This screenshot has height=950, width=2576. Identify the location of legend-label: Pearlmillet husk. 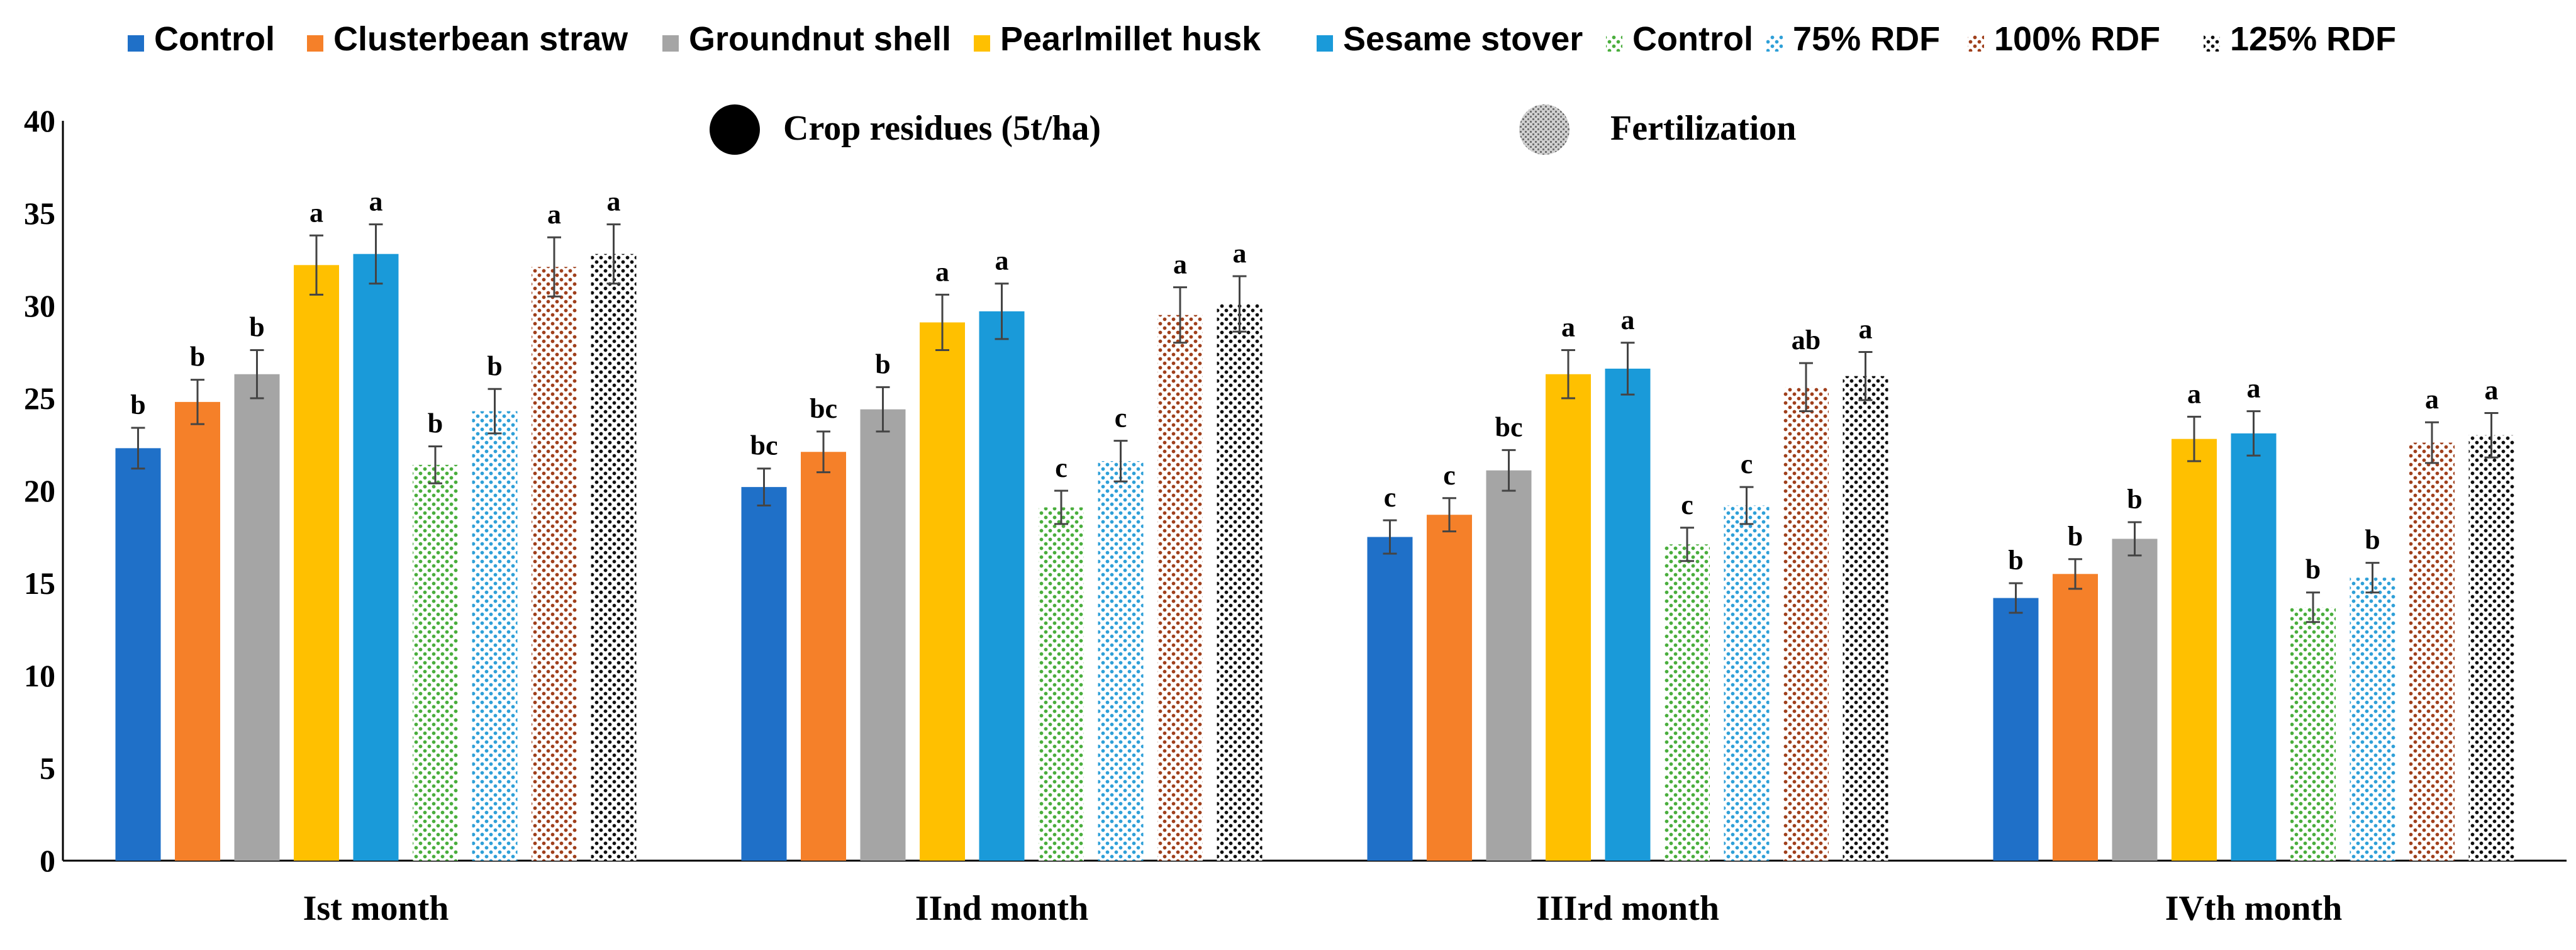
(1130, 39).